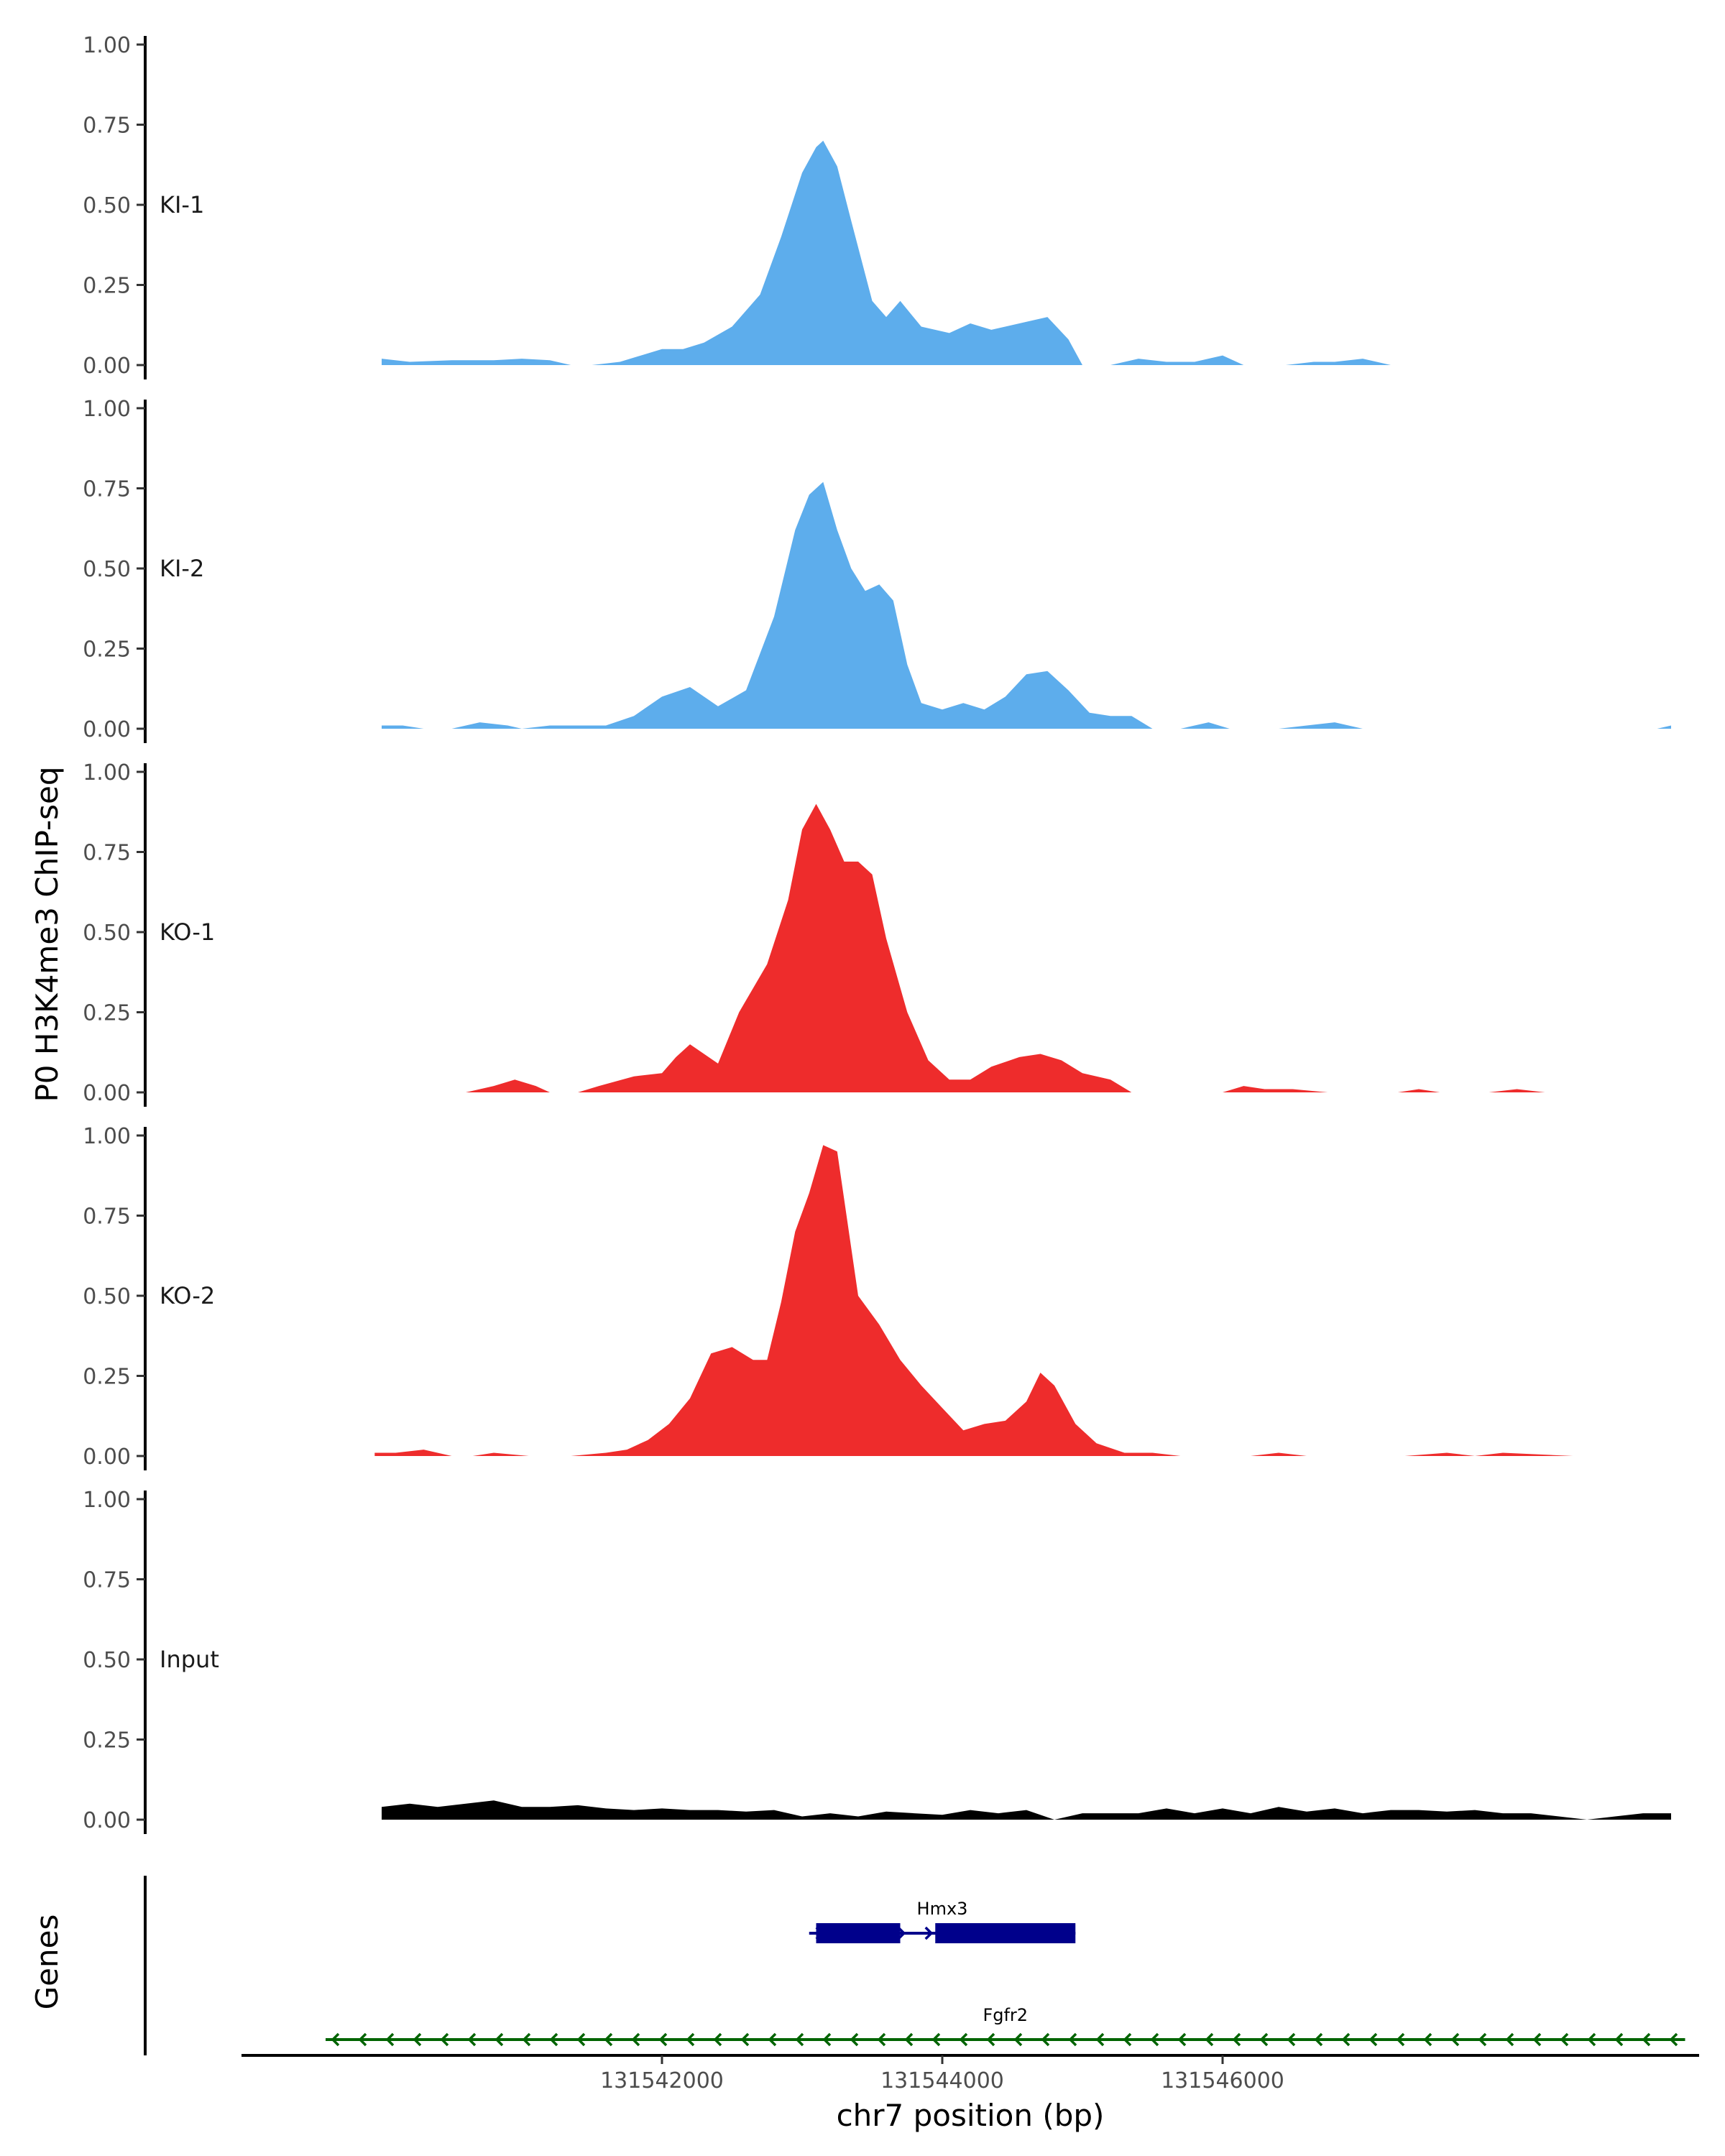 The width and height of the screenshot is (1725, 2156). What do you see at coordinates (187, 1296) in the screenshot?
I see `track-label-ko-2: KO-2` at bounding box center [187, 1296].